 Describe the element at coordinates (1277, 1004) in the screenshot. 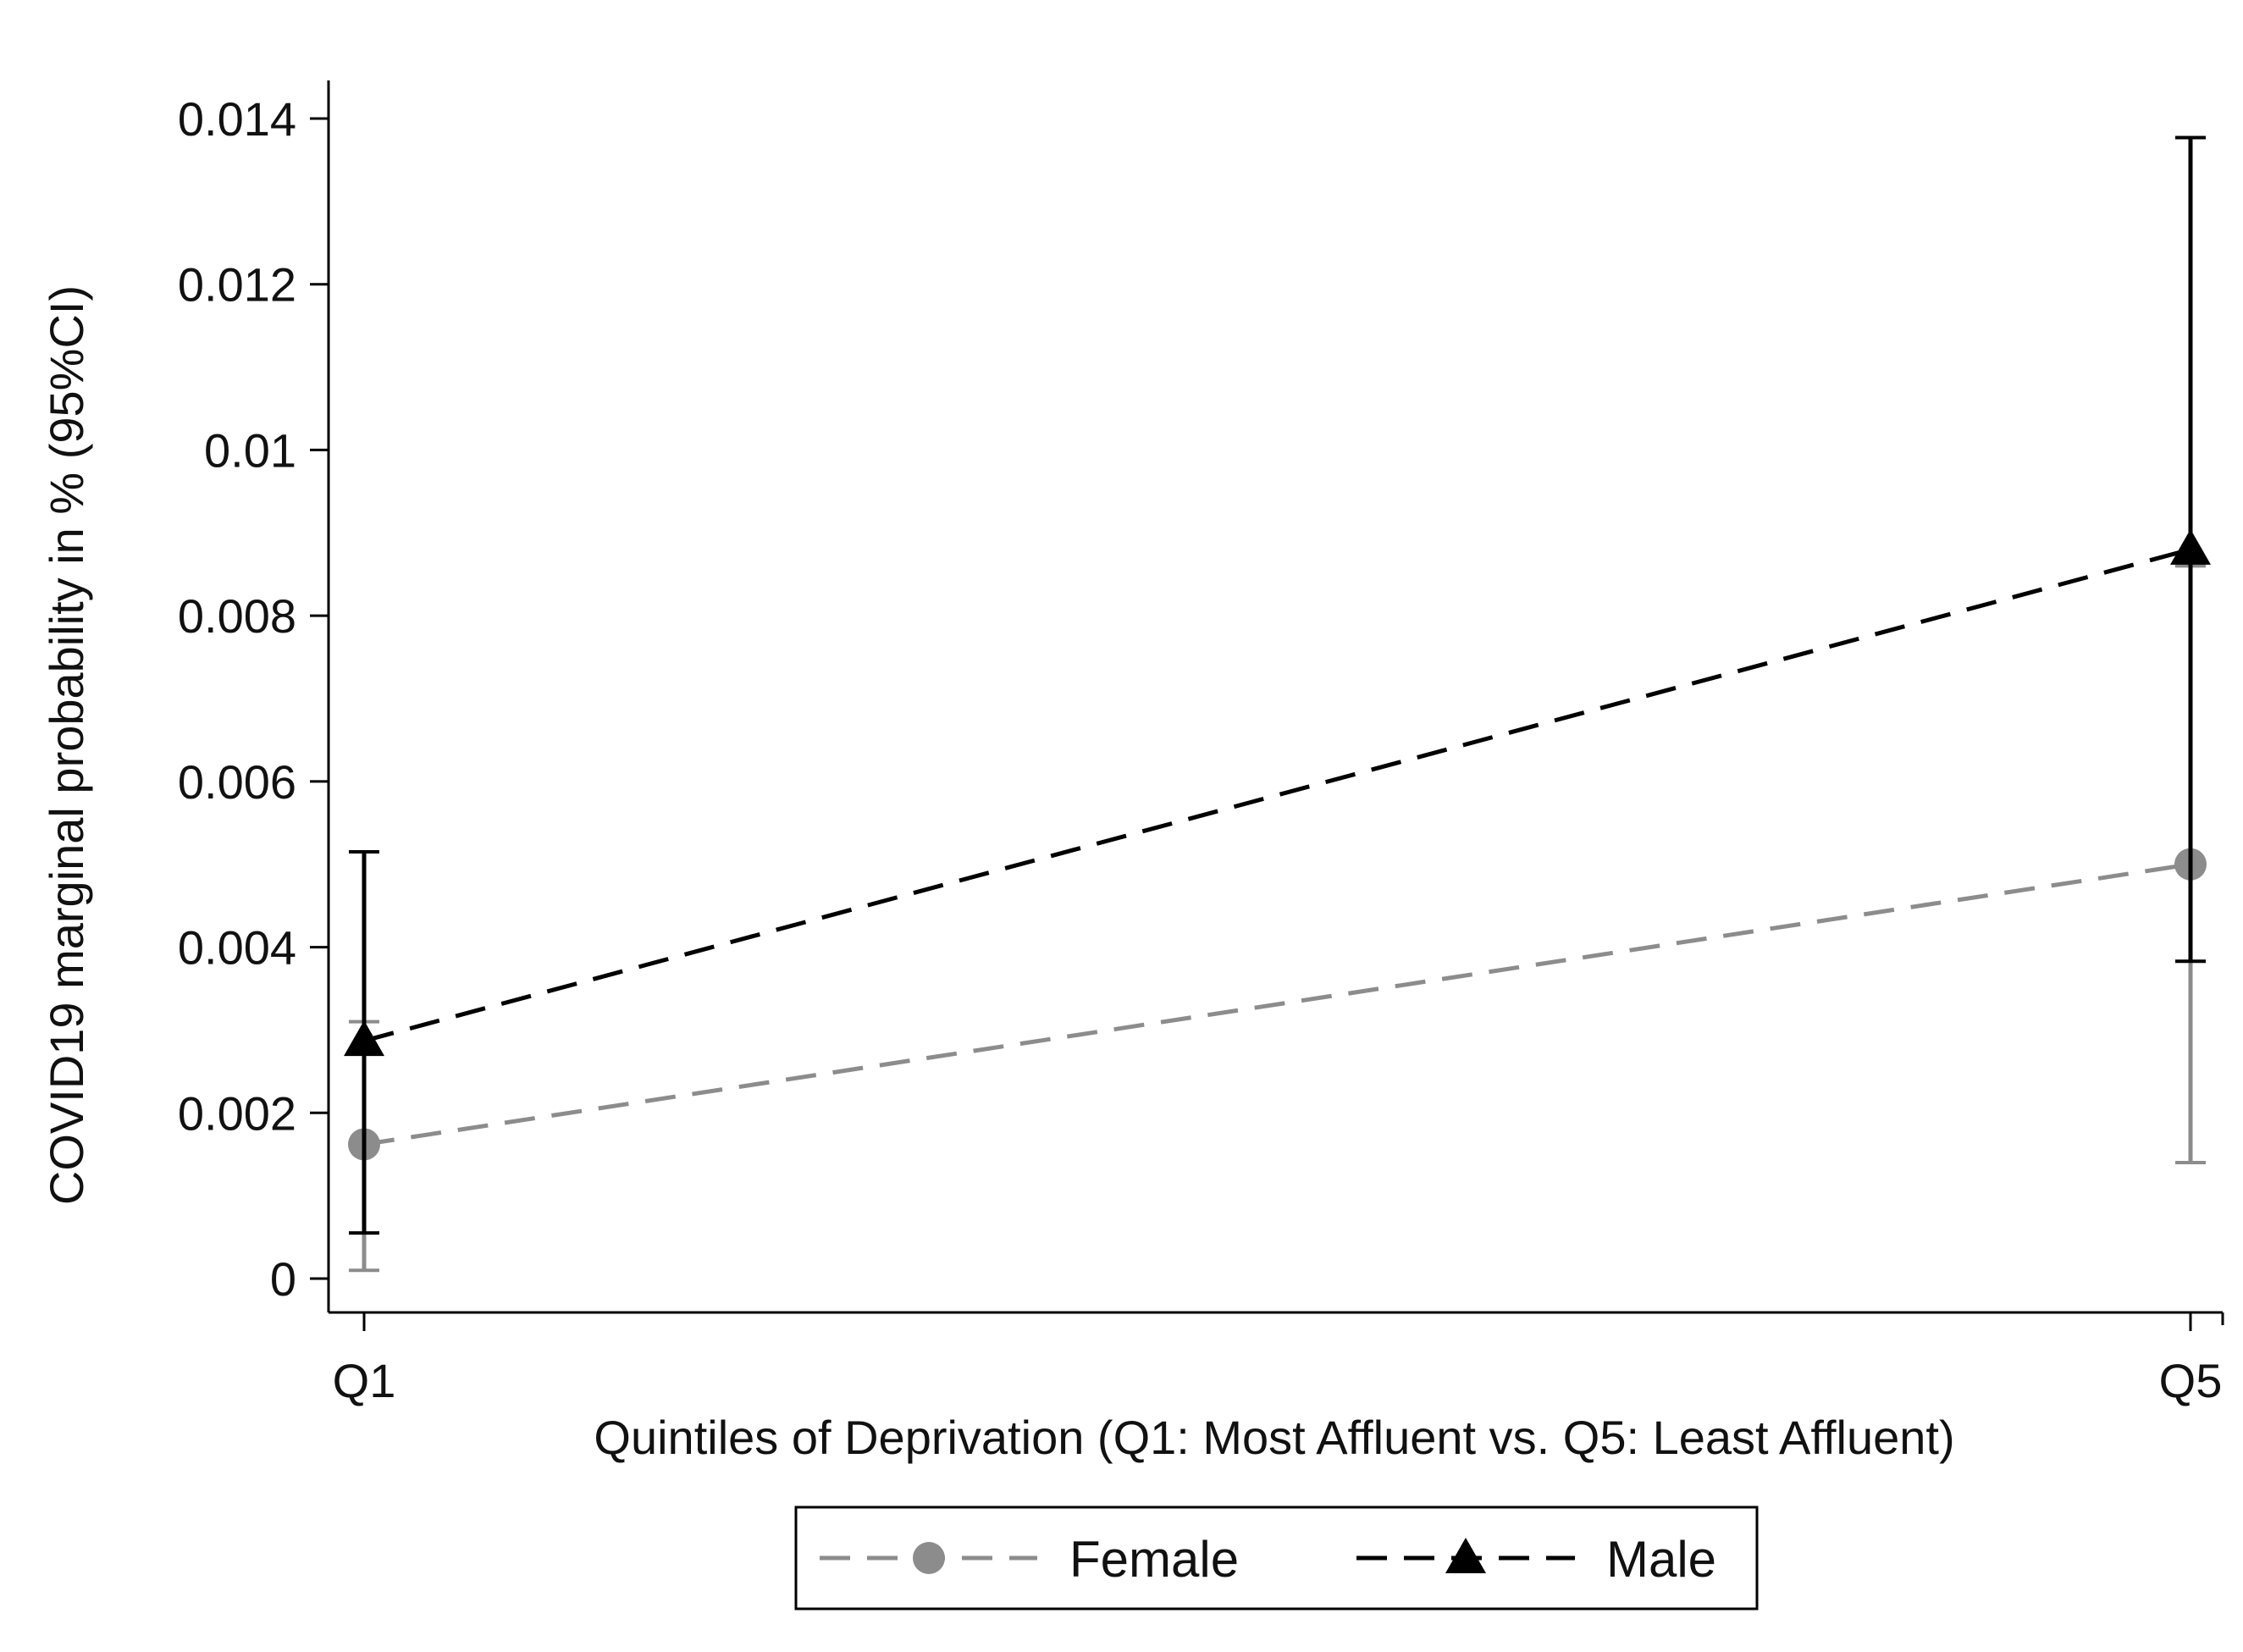

I see `series-line-female` at that location.